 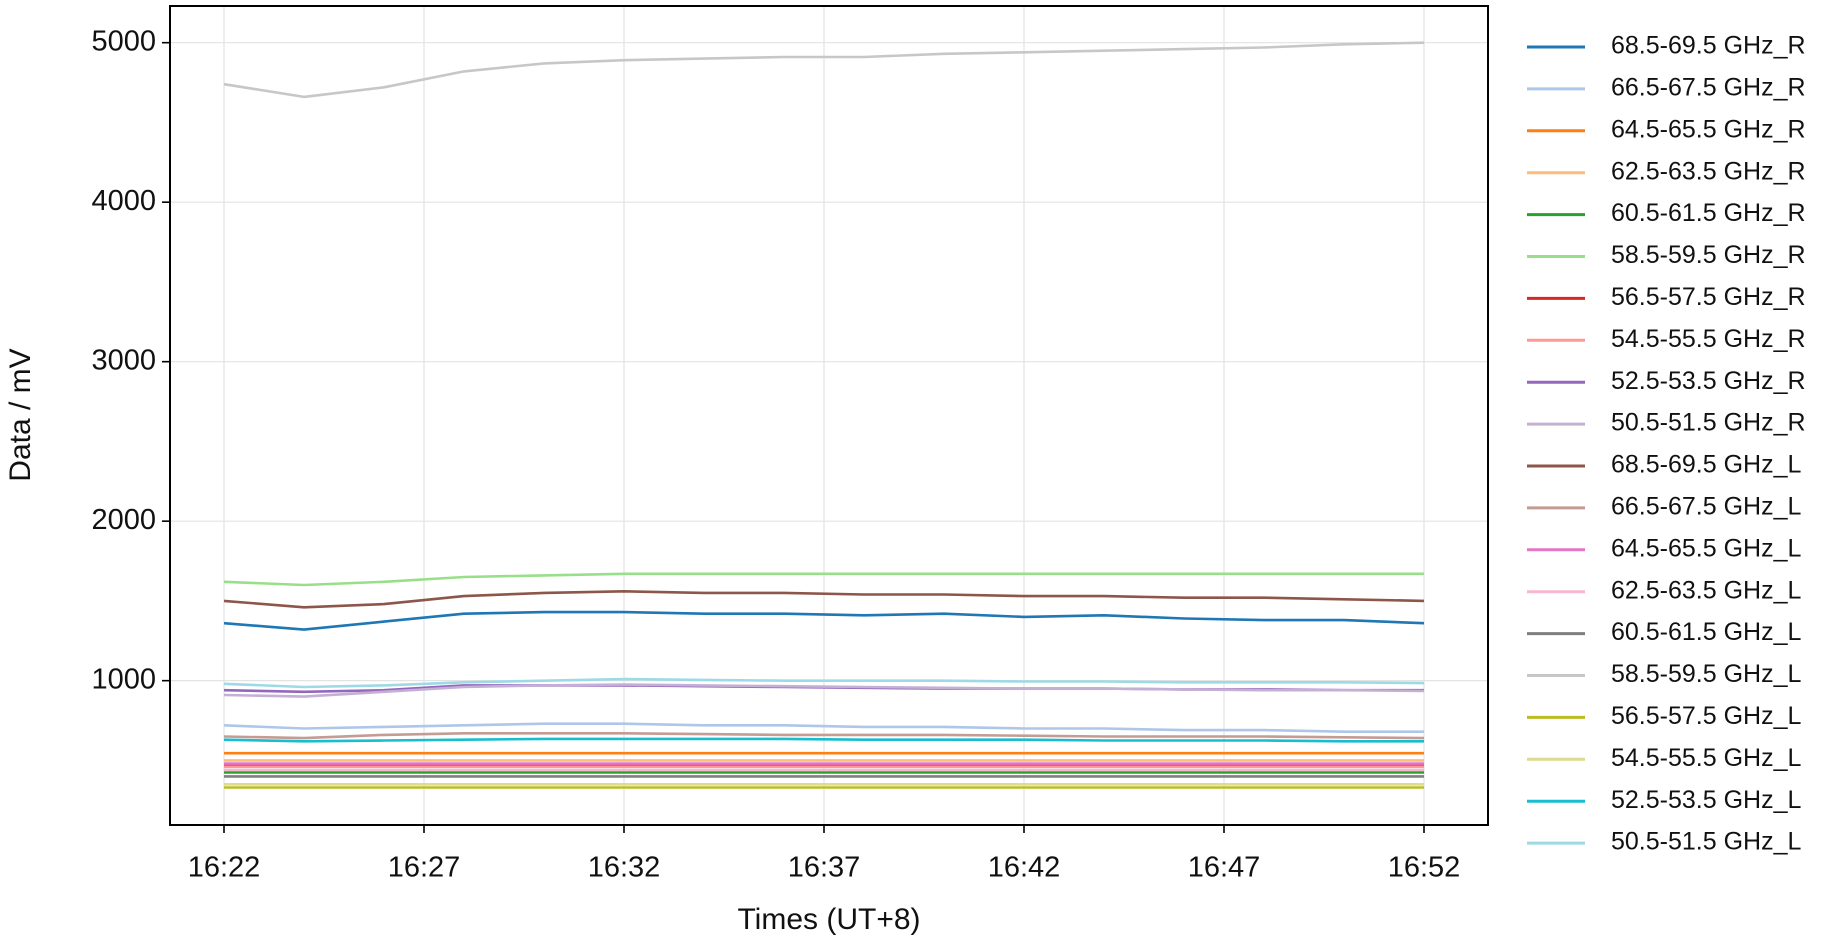 What do you see at coordinates (1708, 381) in the screenshot?
I see `legend-label: 52.5-53.5 GHz_R` at bounding box center [1708, 381].